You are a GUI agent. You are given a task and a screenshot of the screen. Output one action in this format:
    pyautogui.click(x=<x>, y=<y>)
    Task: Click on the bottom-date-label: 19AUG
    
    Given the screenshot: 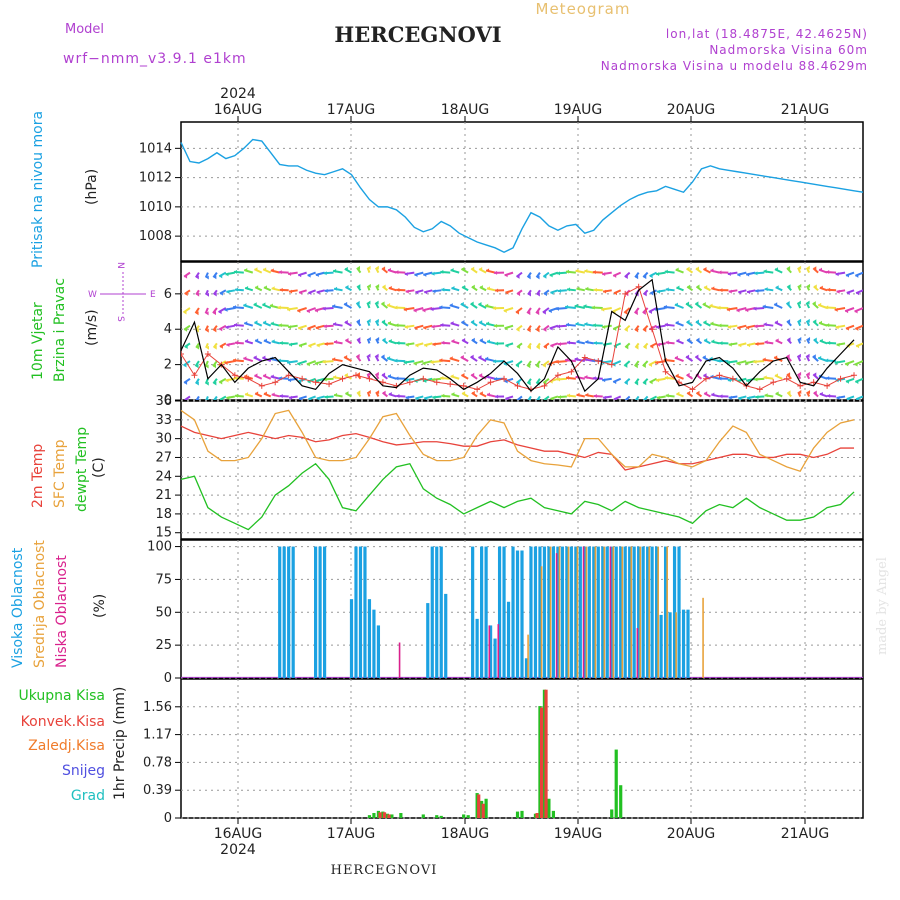 What is the action you would take?
    pyautogui.click(x=578, y=834)
    